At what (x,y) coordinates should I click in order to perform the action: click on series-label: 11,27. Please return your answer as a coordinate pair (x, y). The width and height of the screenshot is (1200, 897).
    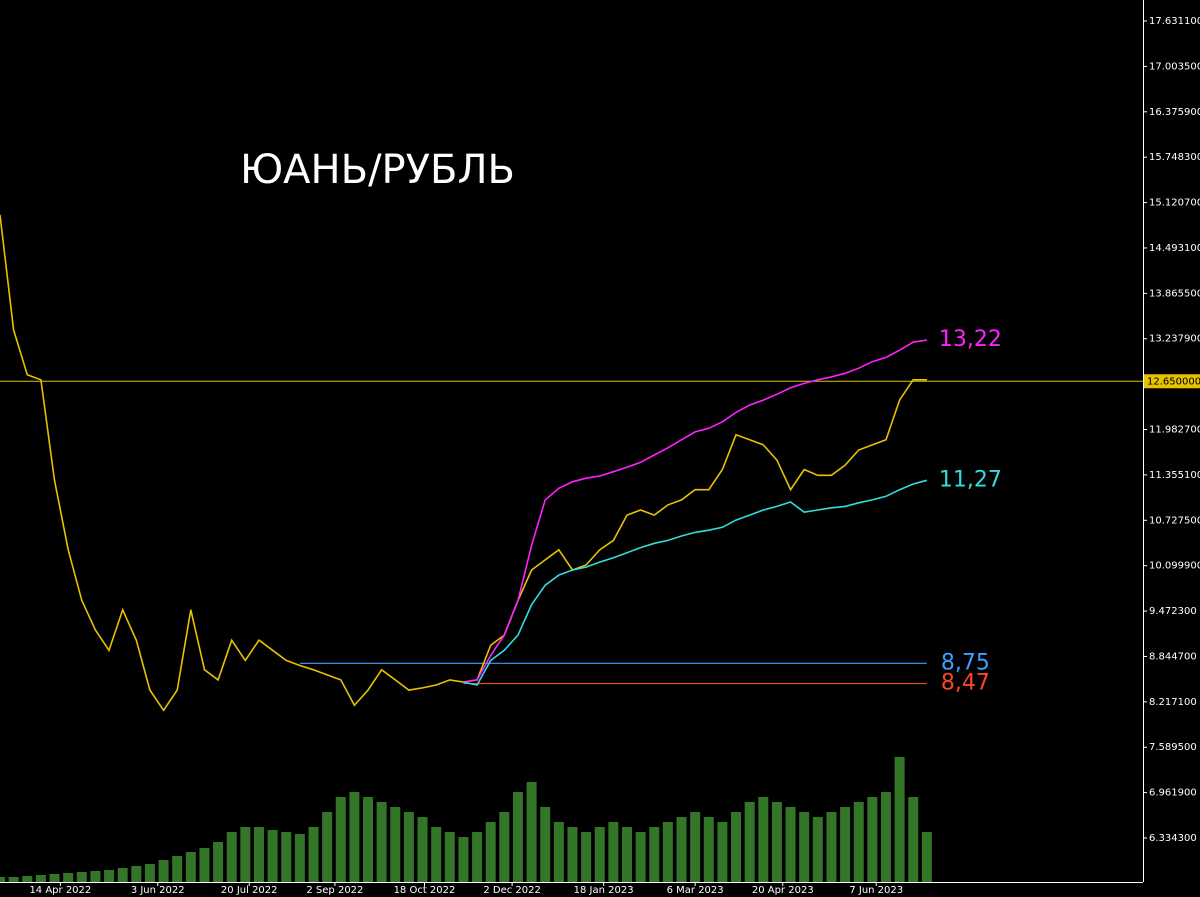
    Looking at the image, I should click on (970, 479).